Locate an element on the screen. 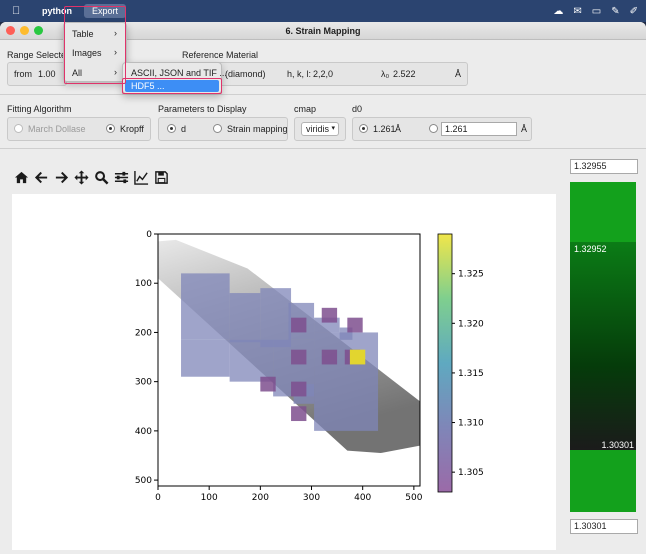  slider-range-handle is located at coordinates (603, 346).